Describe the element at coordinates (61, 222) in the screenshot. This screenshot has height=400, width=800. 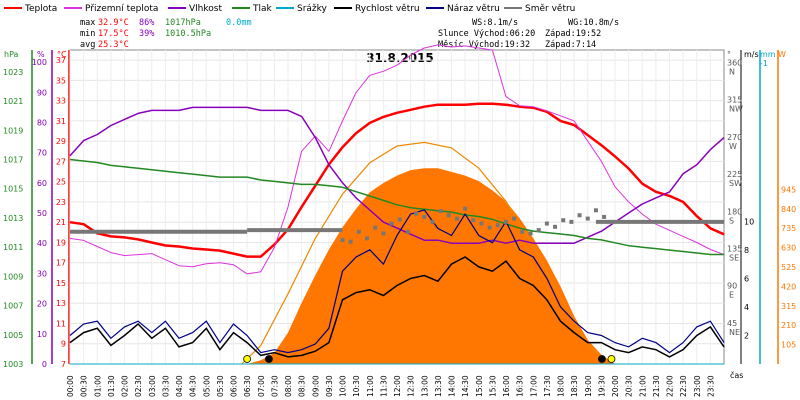
I see `c-tick-label: 21` at that location.